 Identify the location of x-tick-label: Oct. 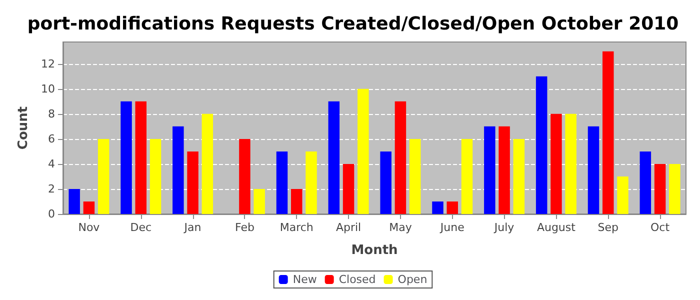
(660, 227).